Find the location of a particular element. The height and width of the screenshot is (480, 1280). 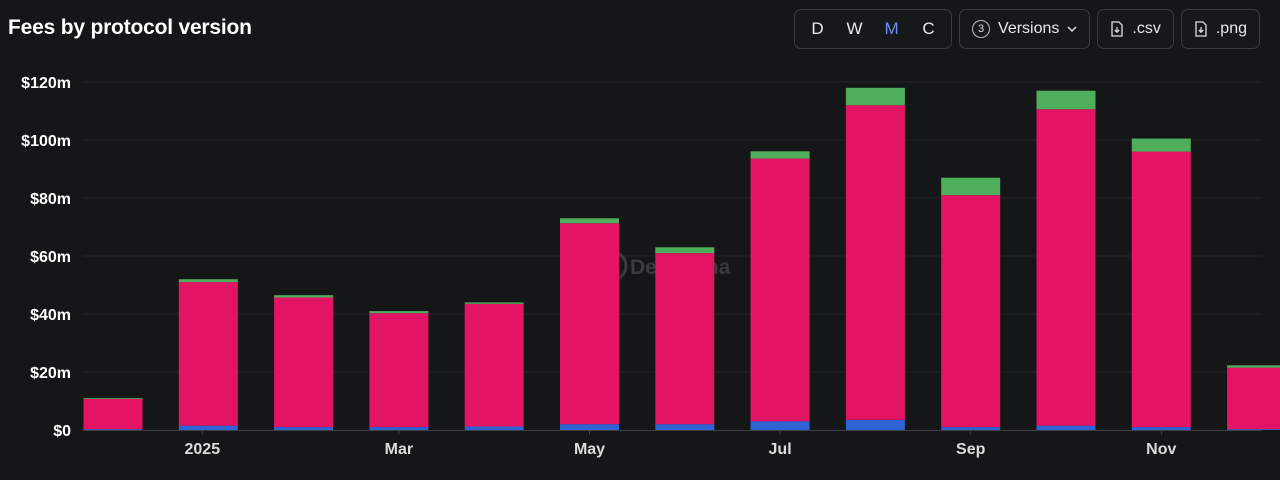

interval-selector: D W M C is located at coordinates (873, 29).